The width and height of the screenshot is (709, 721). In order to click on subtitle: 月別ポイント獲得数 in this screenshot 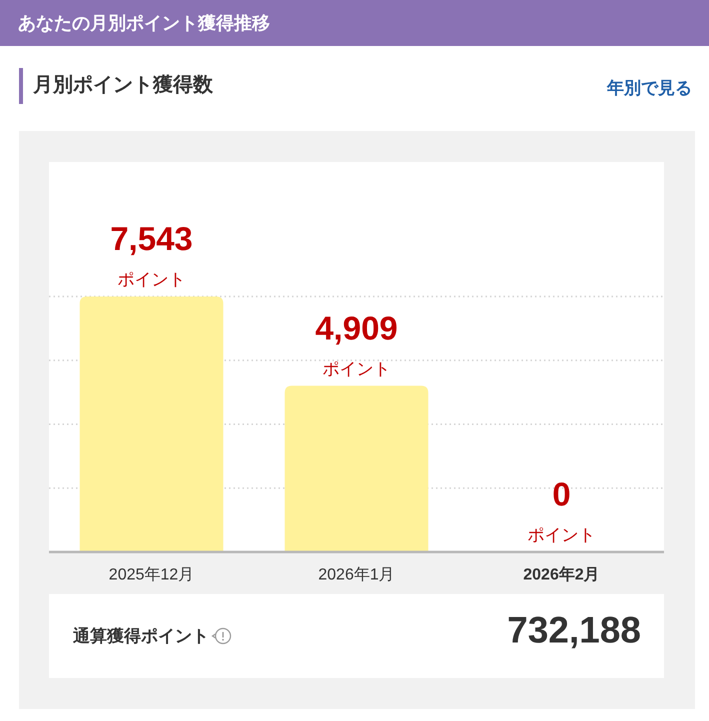, I will do `click(123, 85)`.